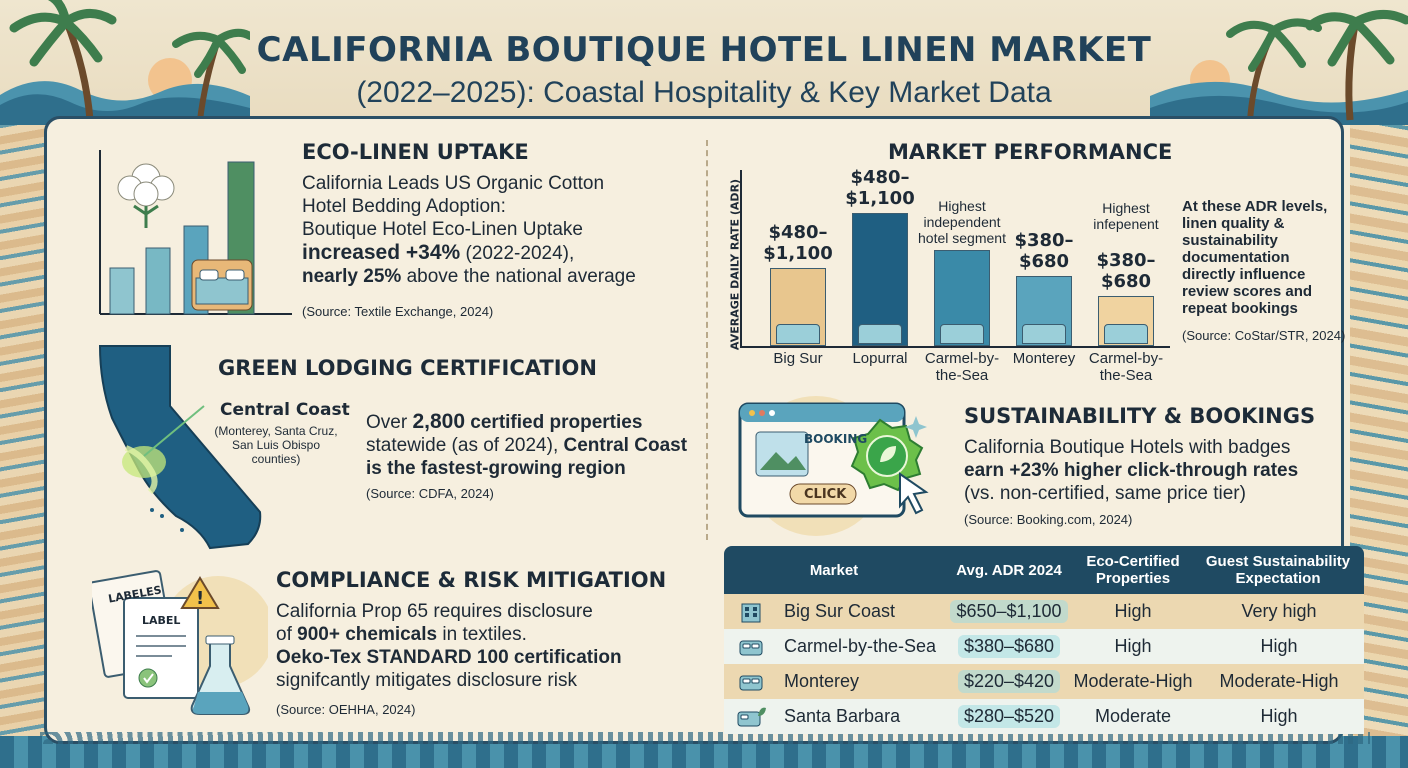  What do you see at coordinates (453, 183) in the screenshot?
I see `eco-linen-line1: California Leads US Organic Cotton` at bounding box center [453, 183].